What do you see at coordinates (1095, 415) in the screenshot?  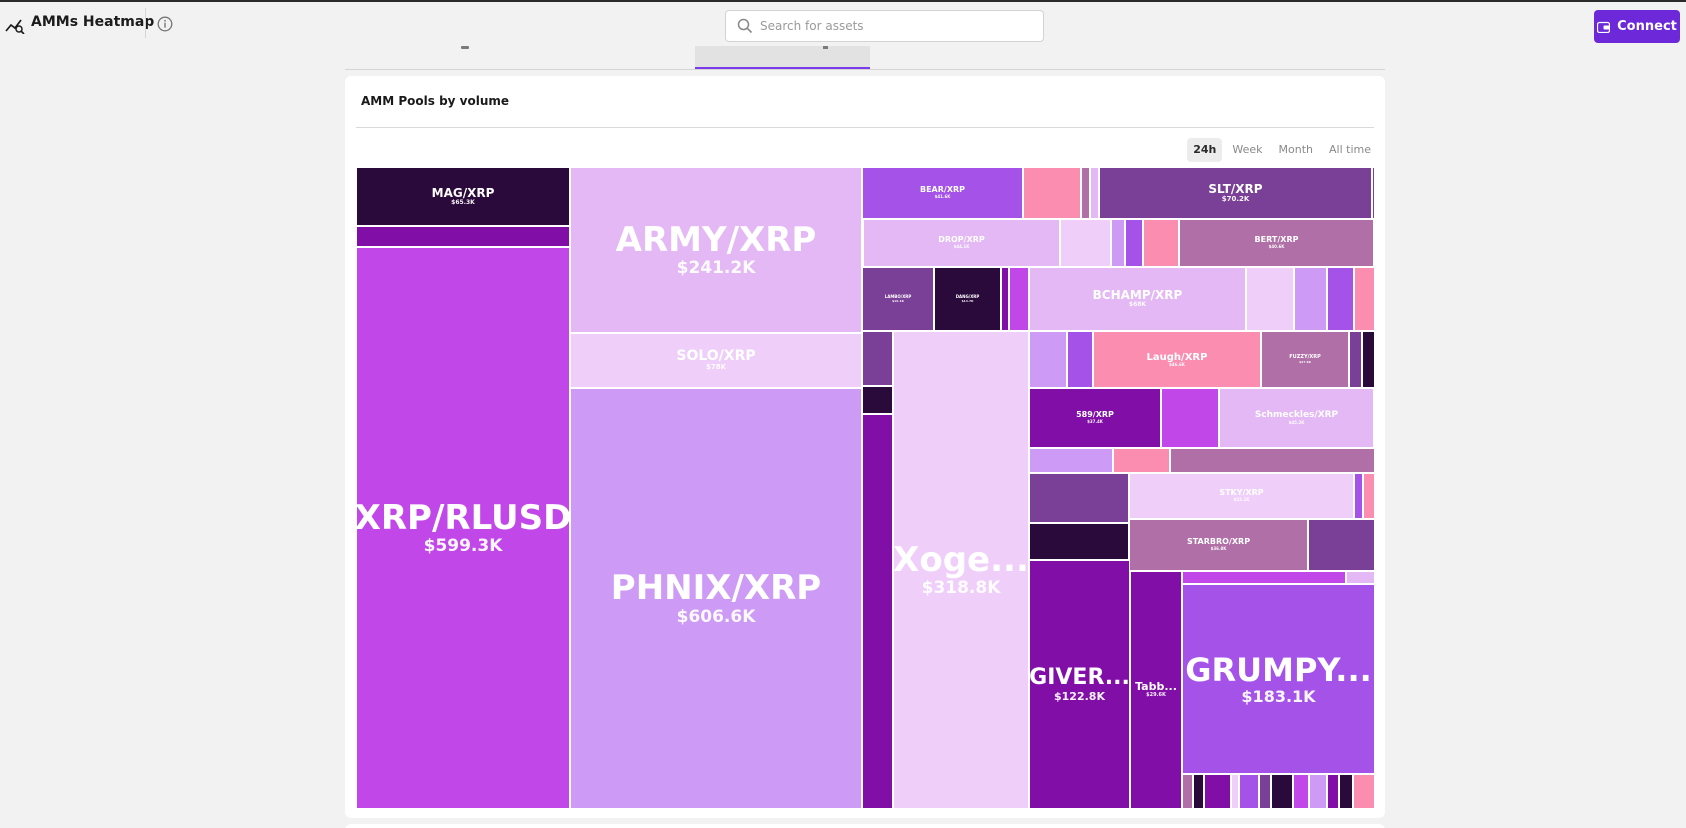 I see `pool-name: 589/XRP` at bounding box center [1095, 415].